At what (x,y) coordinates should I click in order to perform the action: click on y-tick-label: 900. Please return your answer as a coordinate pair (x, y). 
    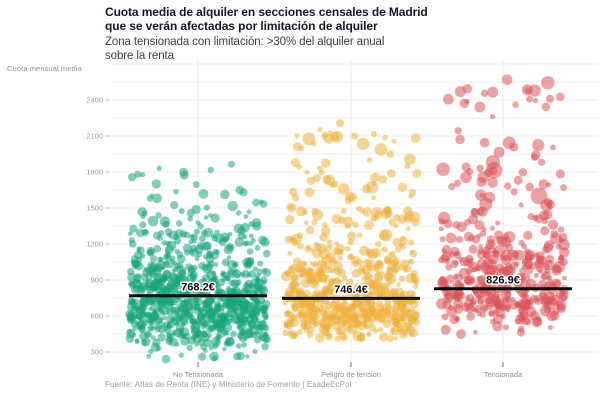
    Looking at the image, I should click on (96, 280).